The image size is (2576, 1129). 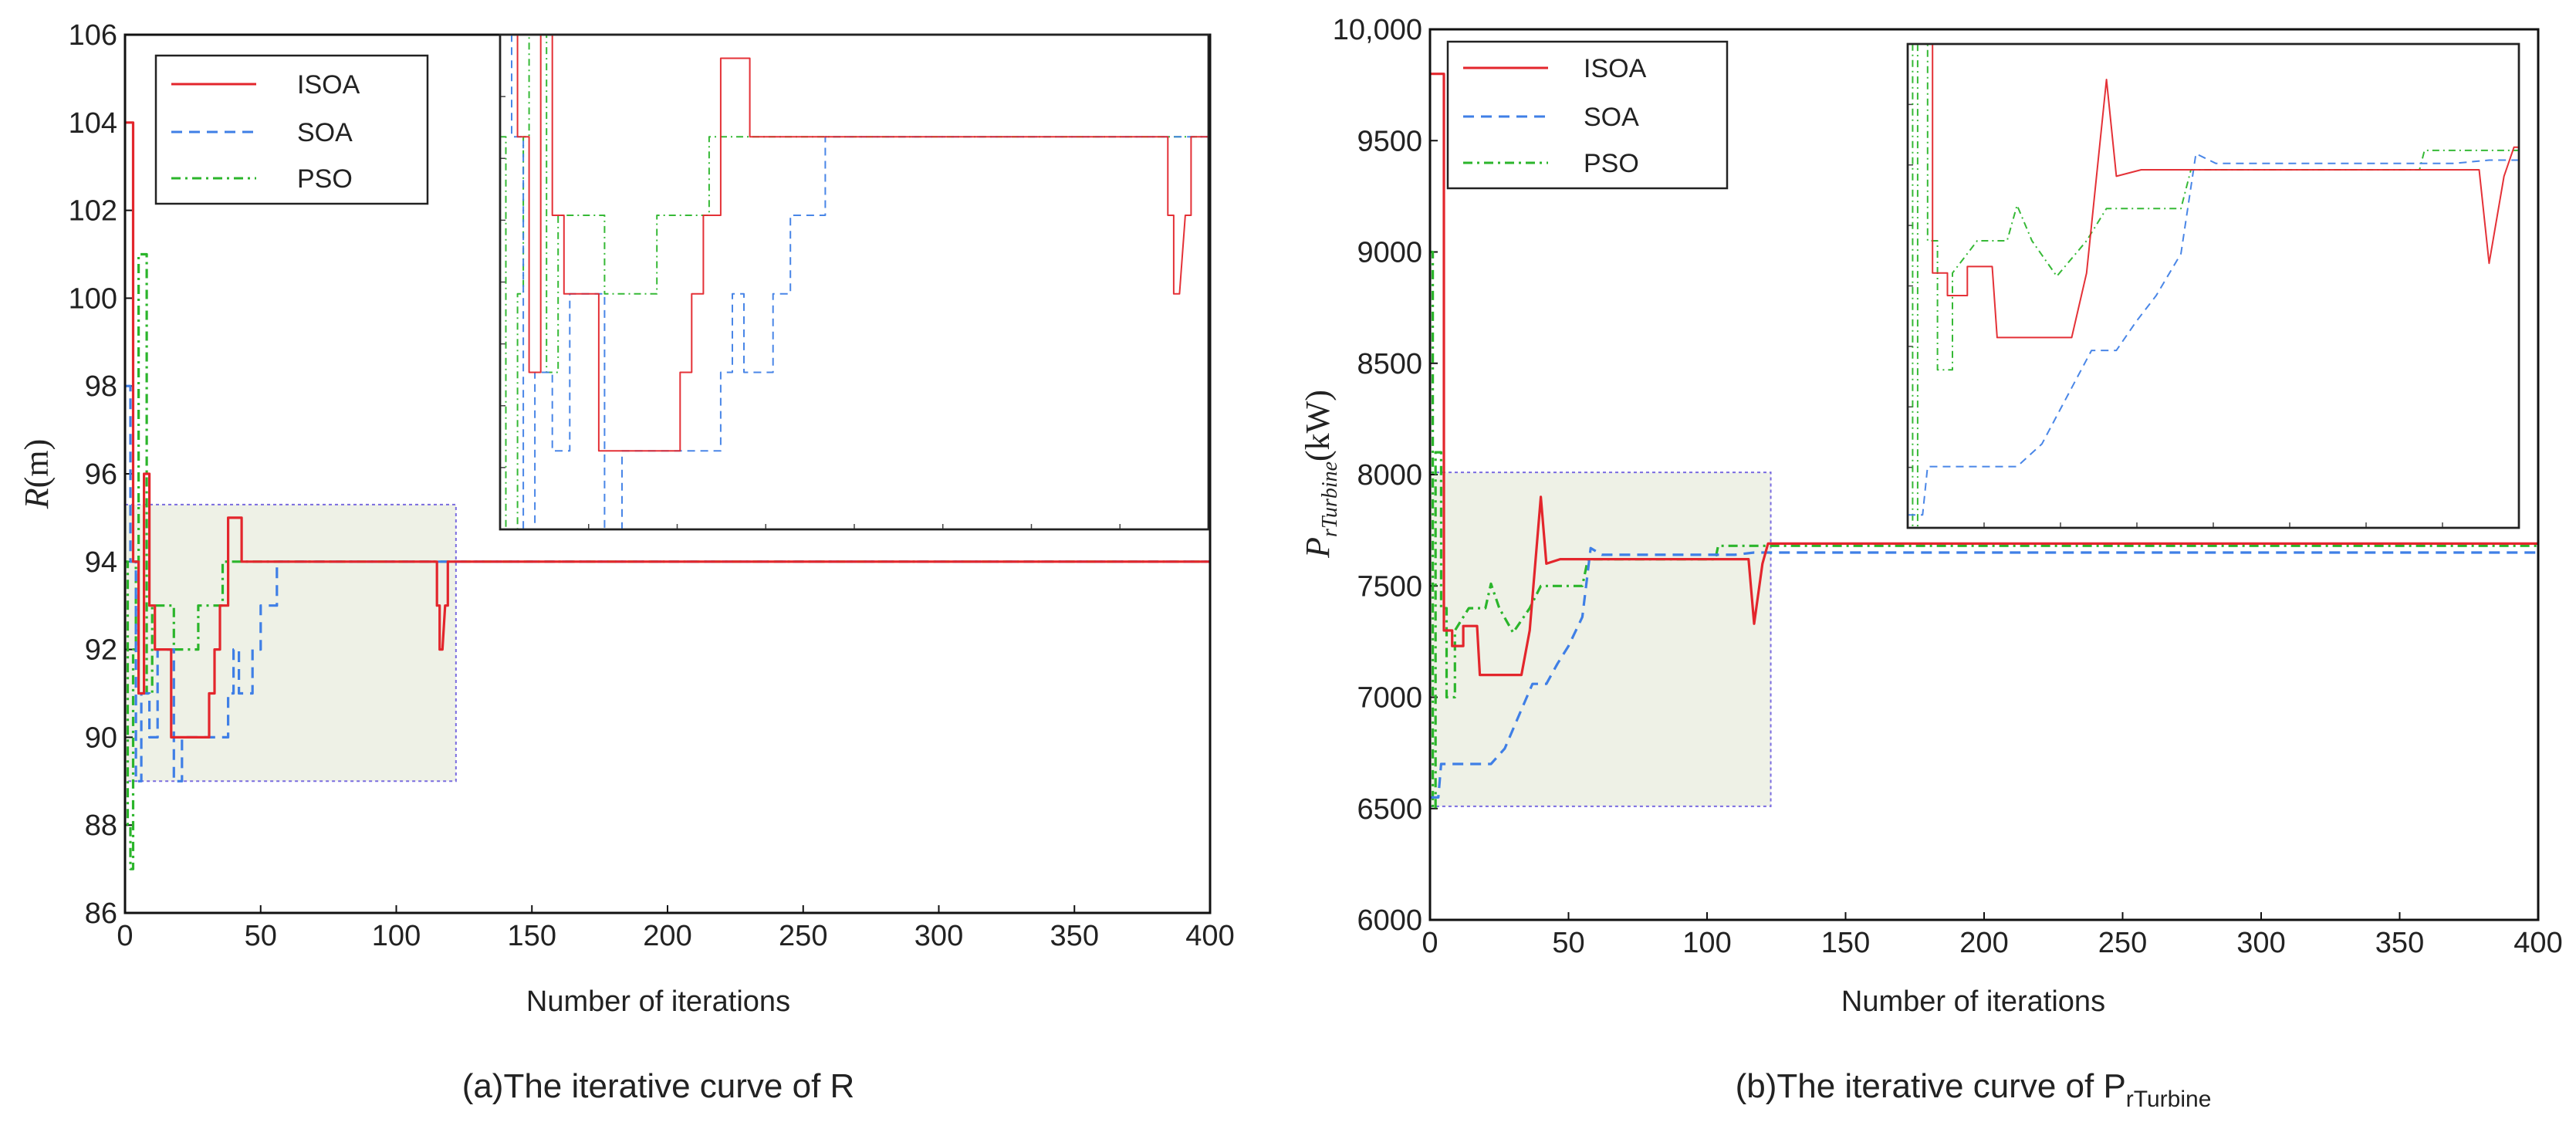 I want to click on legend-soa-label-b: SOA, so click(x=1611, y=117).